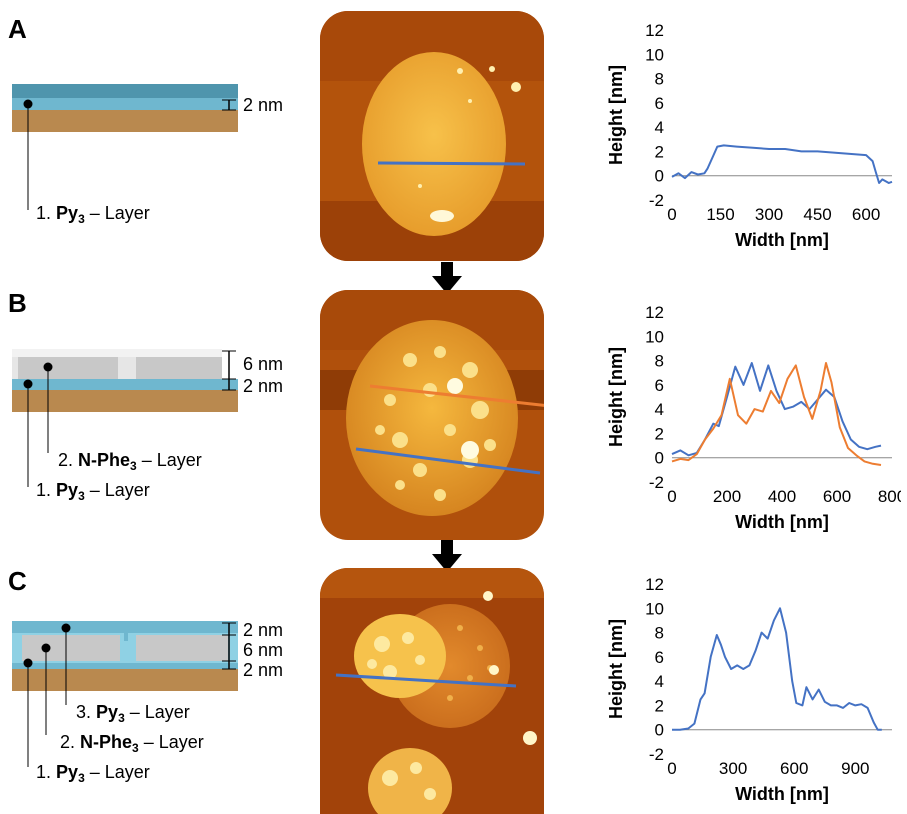 This screenshot has width=907, height=814. What do you see at coordinates (125, 418) in the screenshot?
I see `layer-schematic-b` at bounding box center [125, 418].